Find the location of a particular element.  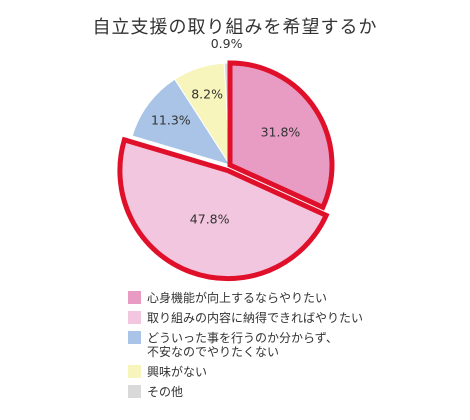

legend-label: 興味がない is located at coordinates (177, 372).